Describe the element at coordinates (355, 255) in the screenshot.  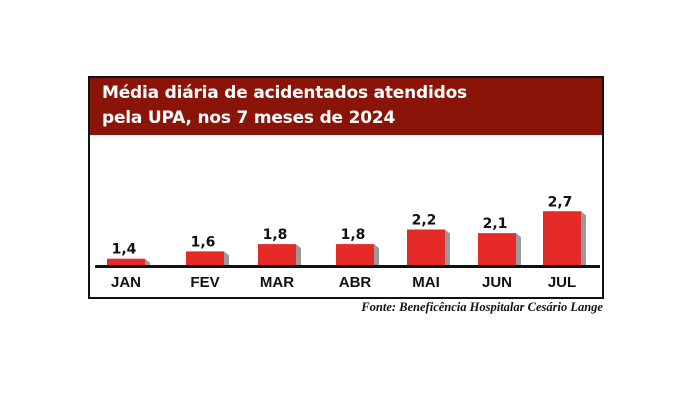
I see `bar-abr` at that location.